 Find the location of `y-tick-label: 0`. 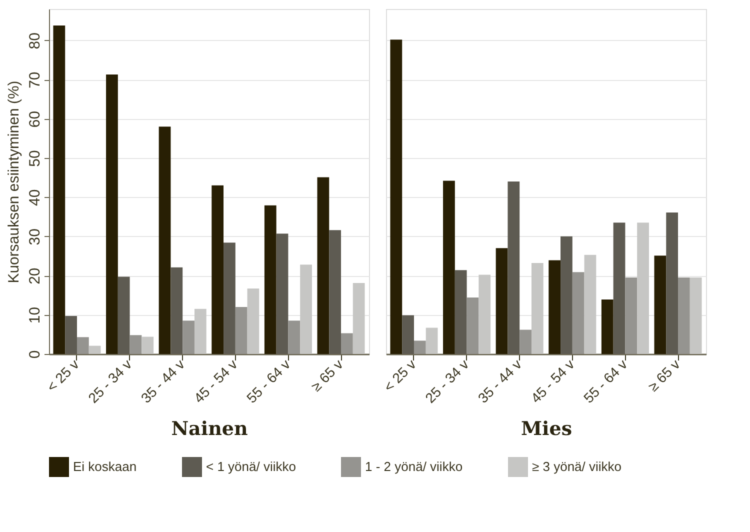

y-tick-label: 0 is located at coordinates (35, 354).